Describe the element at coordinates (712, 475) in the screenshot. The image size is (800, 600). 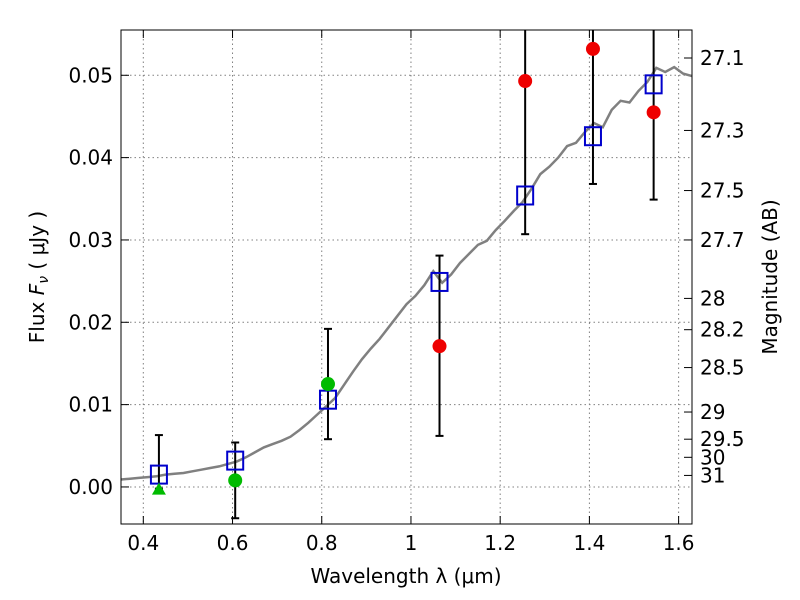
I see `y2-tick-label: 31` at that location.